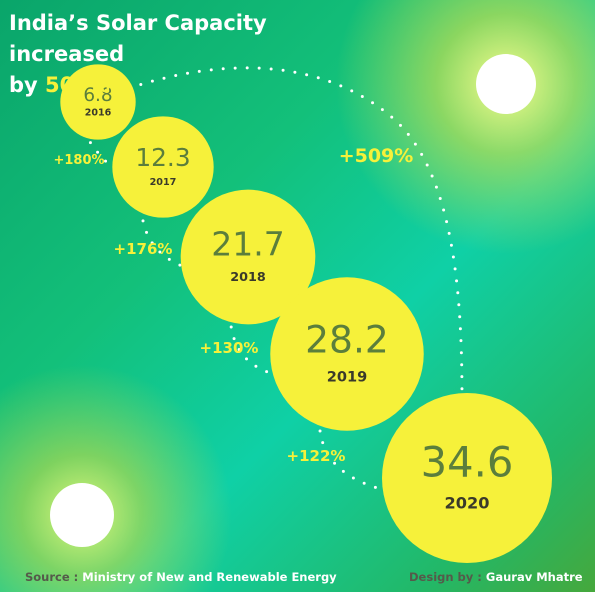  I want to click on title-line-1: India’s Solar Capacity increased, so click(138, 38).